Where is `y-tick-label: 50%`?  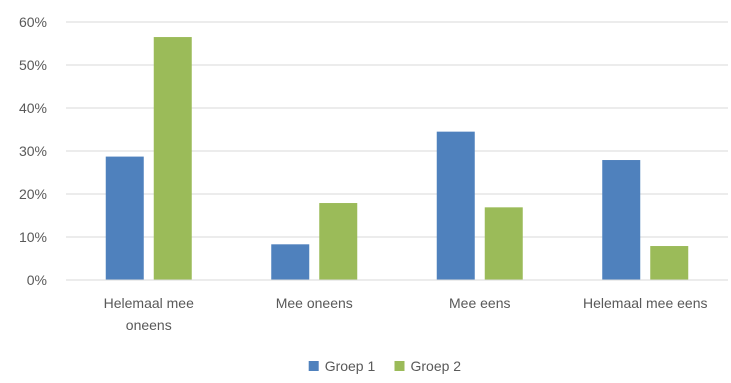 y-tick-label: 50% is located at coordinates (33, 65).